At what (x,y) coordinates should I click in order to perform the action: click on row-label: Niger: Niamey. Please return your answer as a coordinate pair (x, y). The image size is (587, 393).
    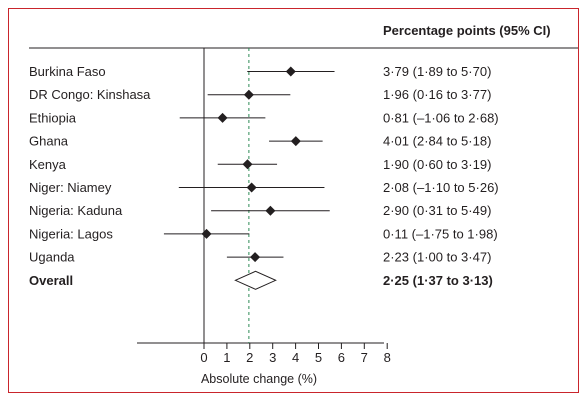
    Looking at the image, I should click on (70, 187).